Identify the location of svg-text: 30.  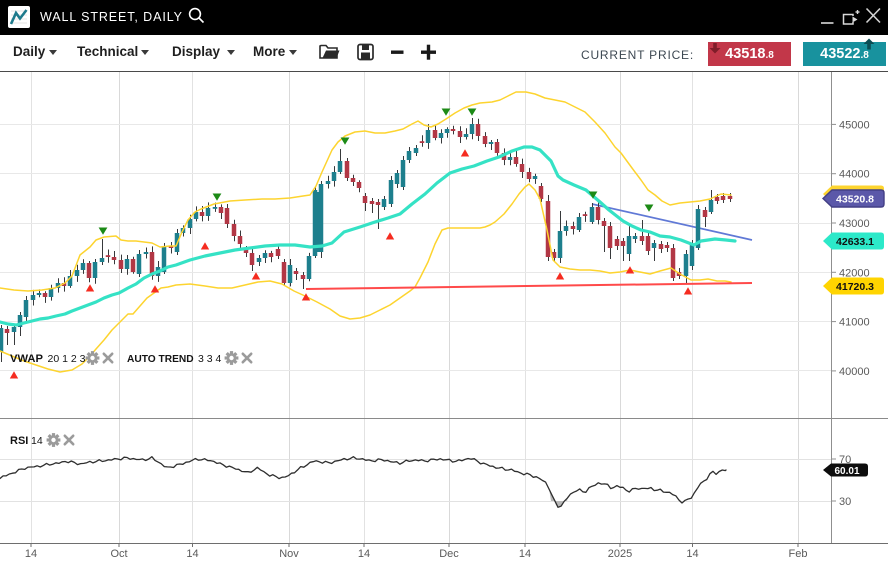
(845, 502).